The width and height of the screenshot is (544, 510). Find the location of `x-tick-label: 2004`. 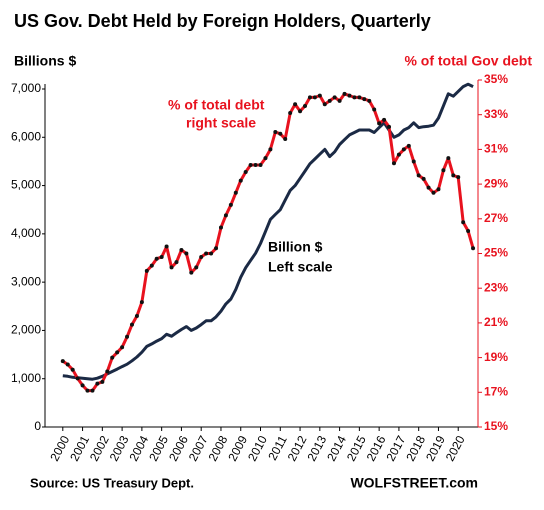

x-tick-label: 2004 is located at coordinates (138, 448).